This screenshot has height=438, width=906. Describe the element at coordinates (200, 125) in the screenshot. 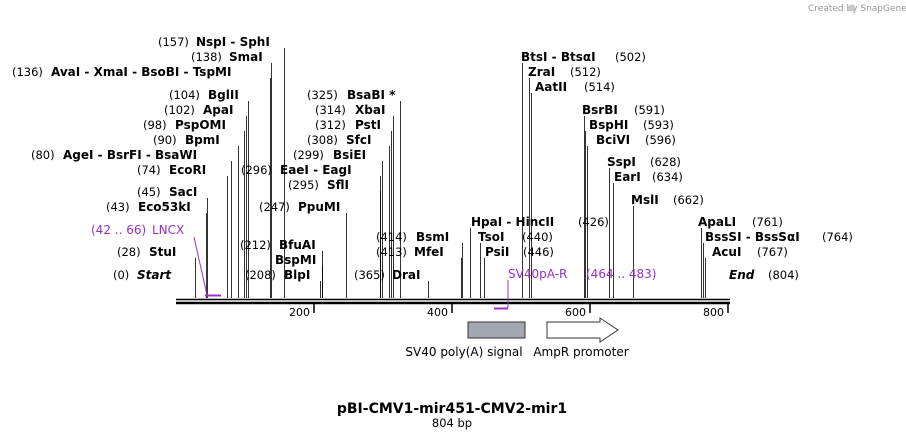

I see `site-pspomi: PspOMI` at that location.